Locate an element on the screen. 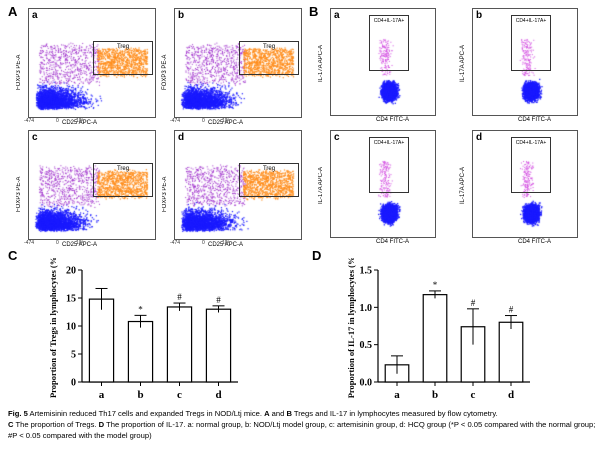  flow-panel-a-a: Treg a is located at coordinates (92, 63).